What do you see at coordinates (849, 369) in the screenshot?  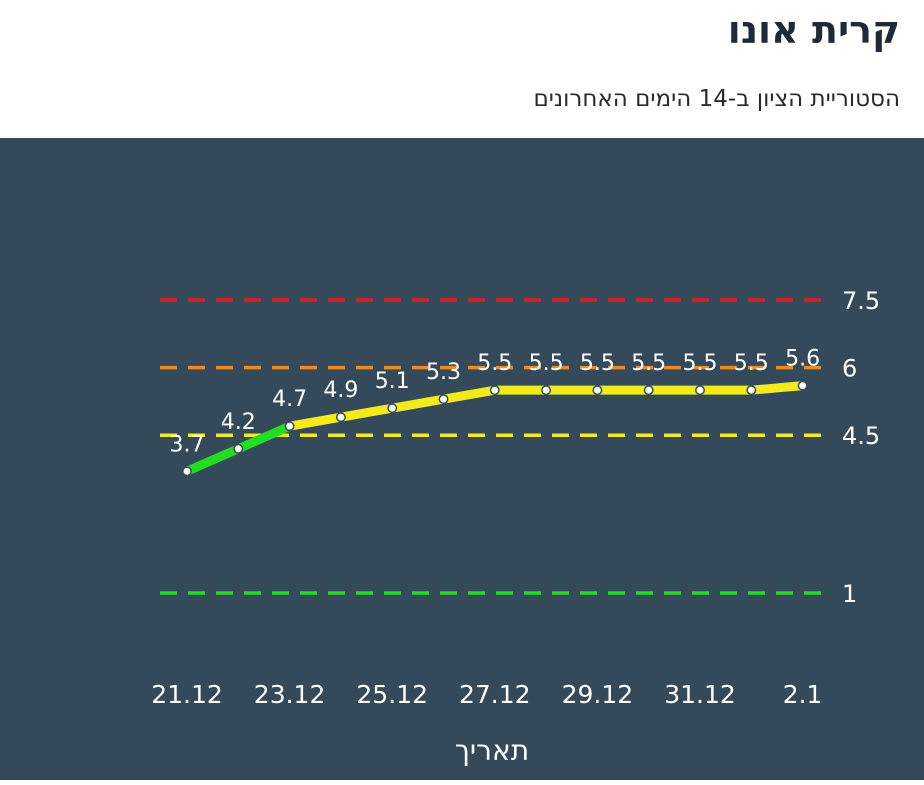 I see `threshold-label-1: 6` at bounding box center [849, 369].